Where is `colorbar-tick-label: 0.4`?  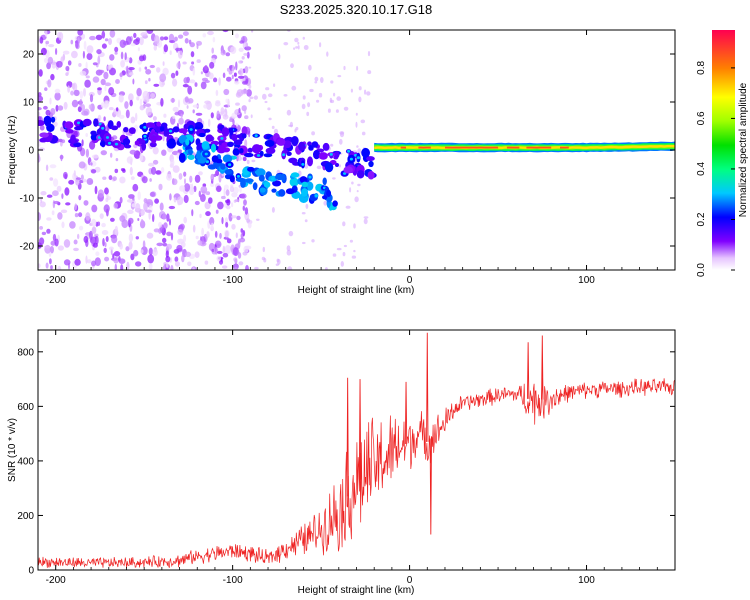
colorbar-tick-label: 0.4 is located at coordinates (701, 169).